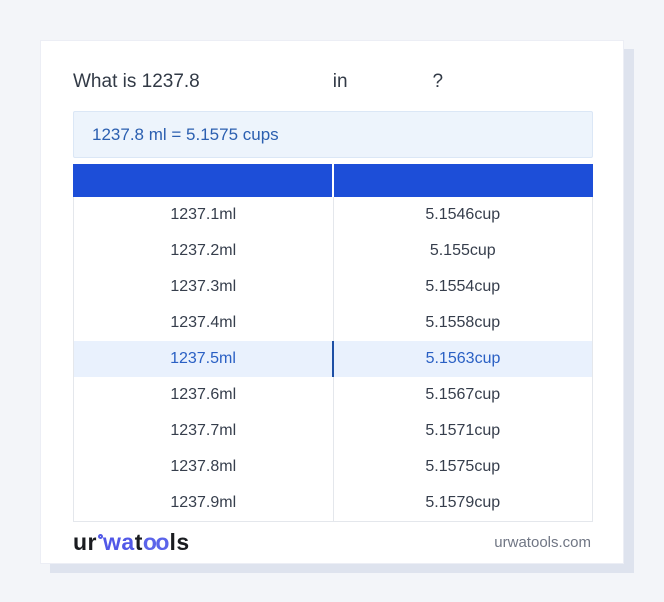  I want to click on ml-cell: 1237.9ml, so click(204, 503).